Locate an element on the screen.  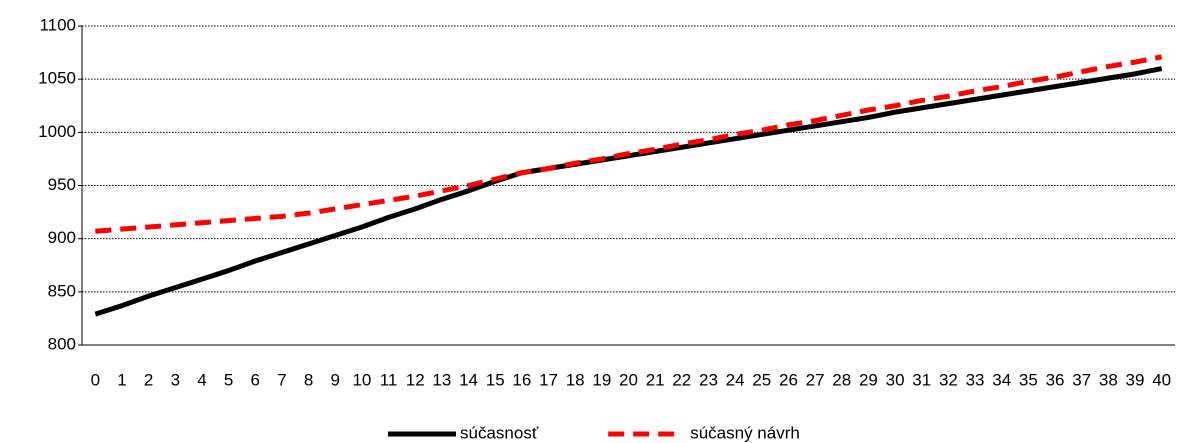
y-tick-label: 1050 is located at coordinates (57, 78).